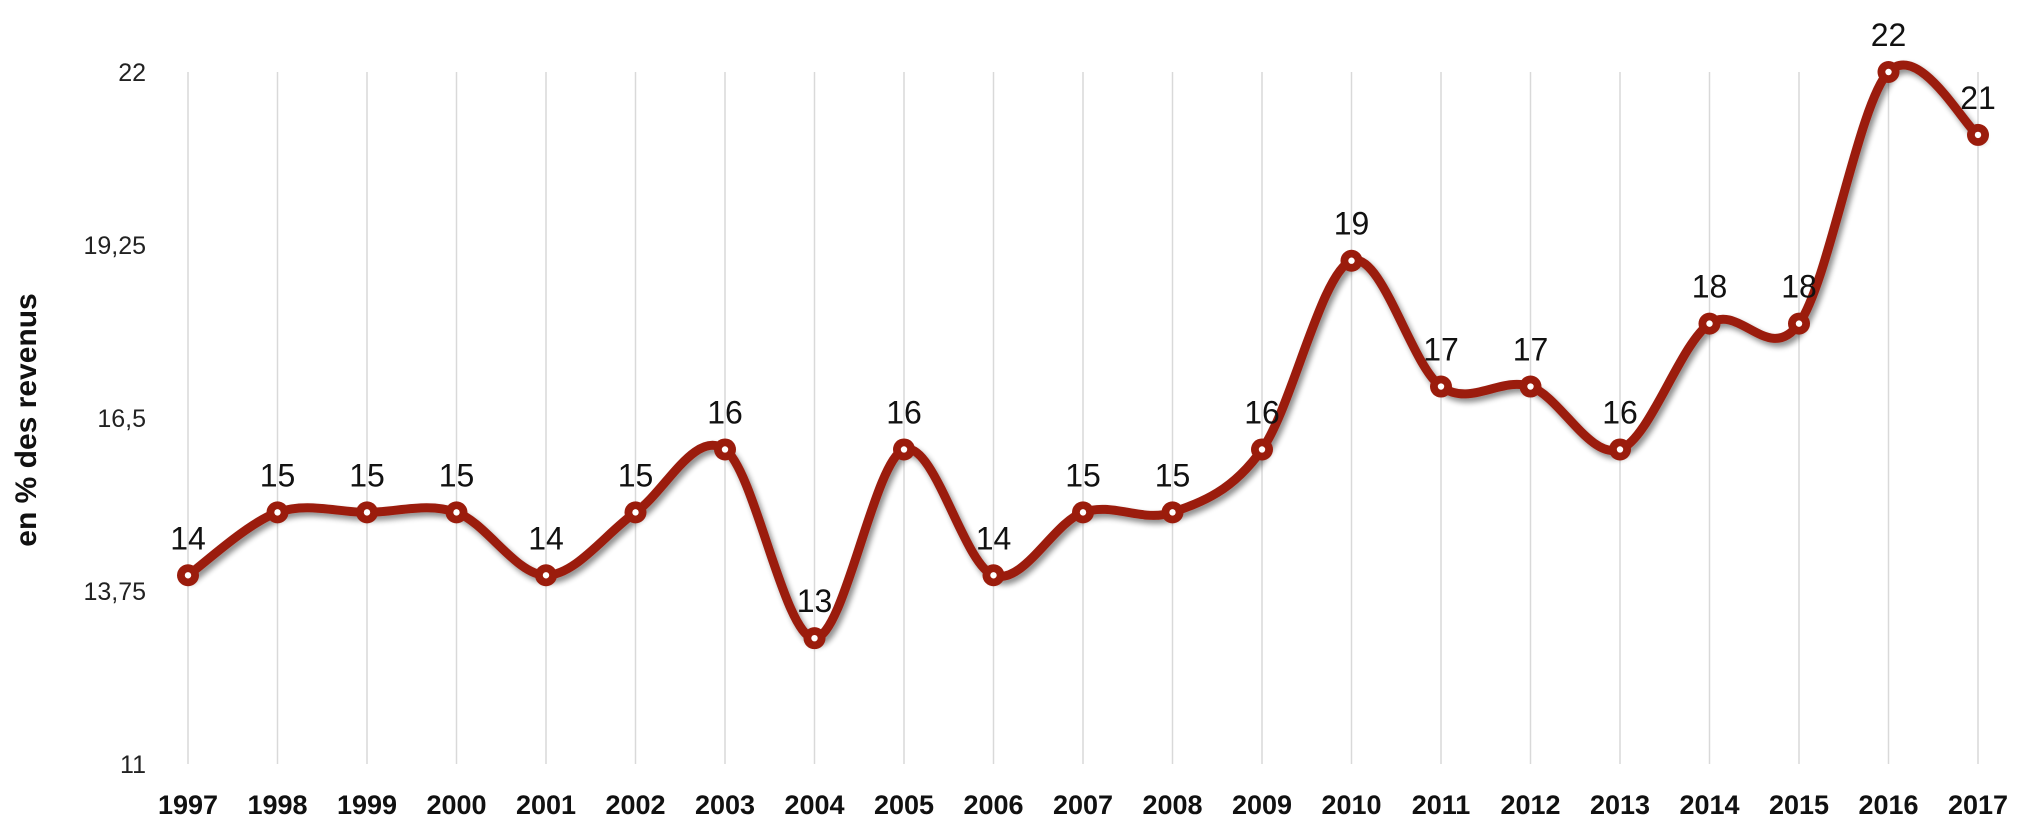 The height and width of the screenshot is (821, 2031). What do you see at coordinates (1978, 98) in the screenshot?
I see `data-label: 21` at bounding box center [1978, 98].